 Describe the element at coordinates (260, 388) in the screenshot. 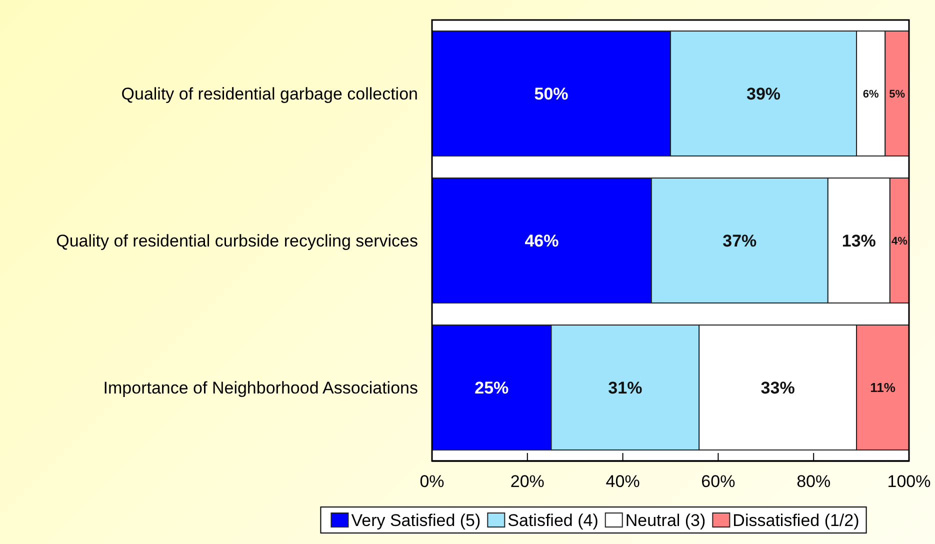

I see `y-tick-label: Importance of Neighborhood Associations` at that location.